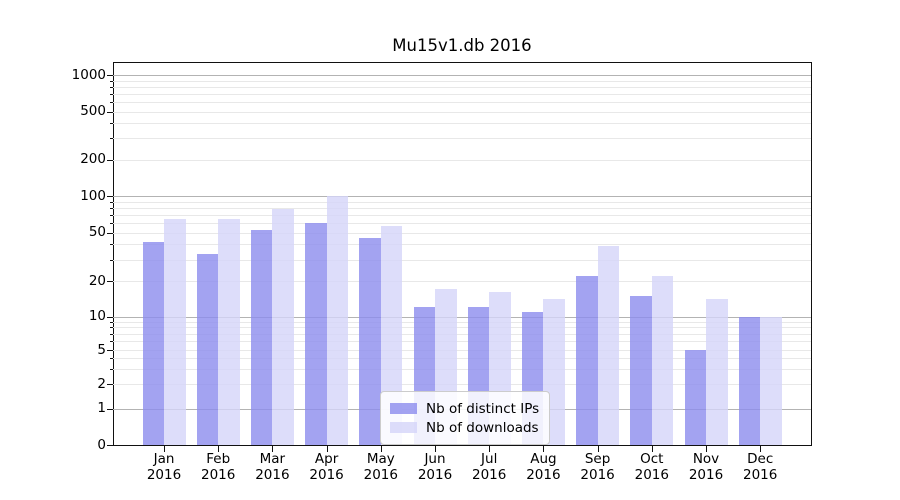 Image resolution: width=900 pixels, height=500 pixels. What do you see at coordinates (97, 280) in the screenshot?
I see `y-tick-label: 20` at bounding box center [97, 280].